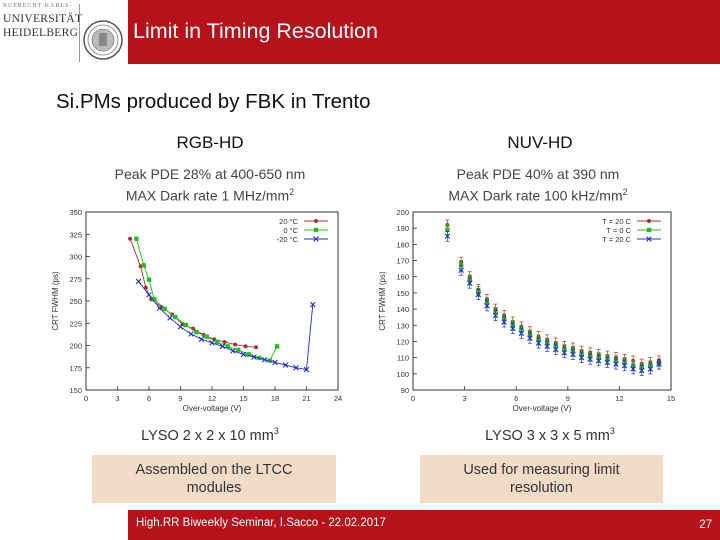 The height and width of the screenshot is (540, 720). What do you see at coordinates (424, 32) in the screenshot?
I see `title-bar: Limit in Timing Resolution` at bounding box center [424, 32].